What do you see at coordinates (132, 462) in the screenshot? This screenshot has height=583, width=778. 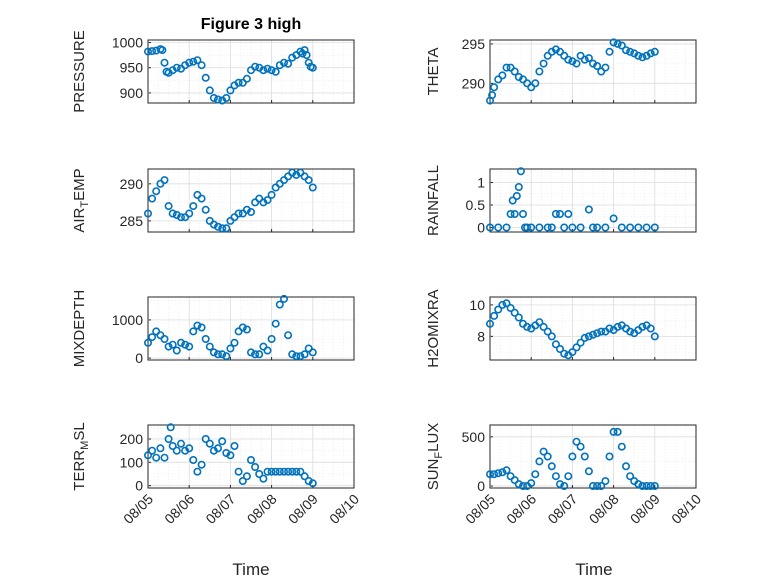 I see `y-tick-label: 100` at bounding box center [132, 462].